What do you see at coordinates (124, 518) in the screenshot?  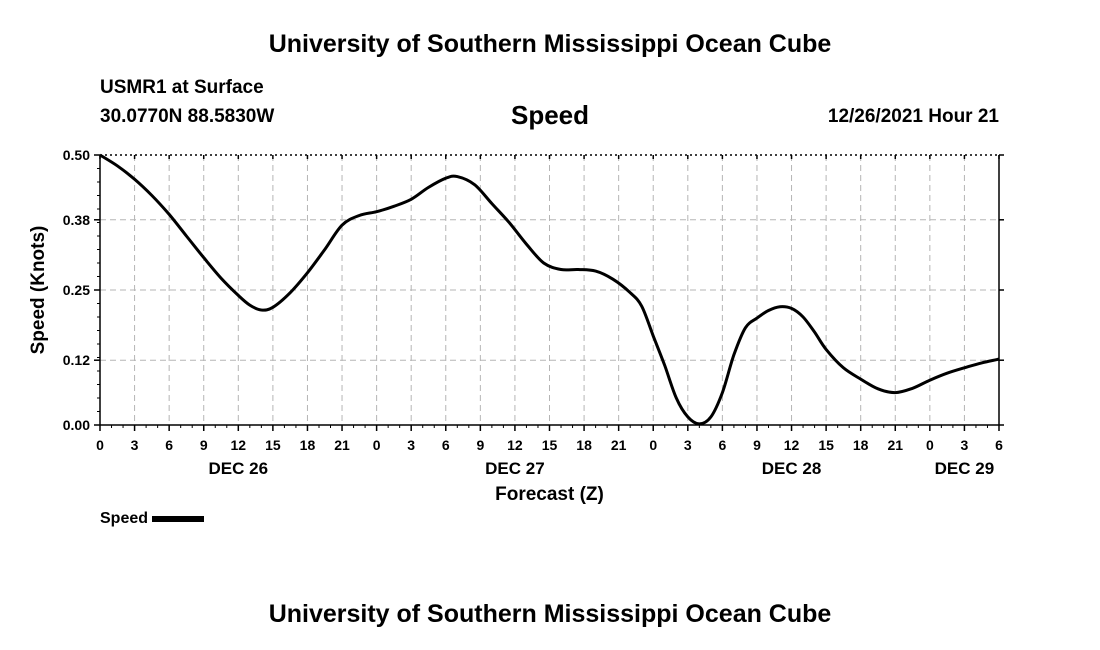 I see `legend-label: Speed` at bounding box center [124, 518].